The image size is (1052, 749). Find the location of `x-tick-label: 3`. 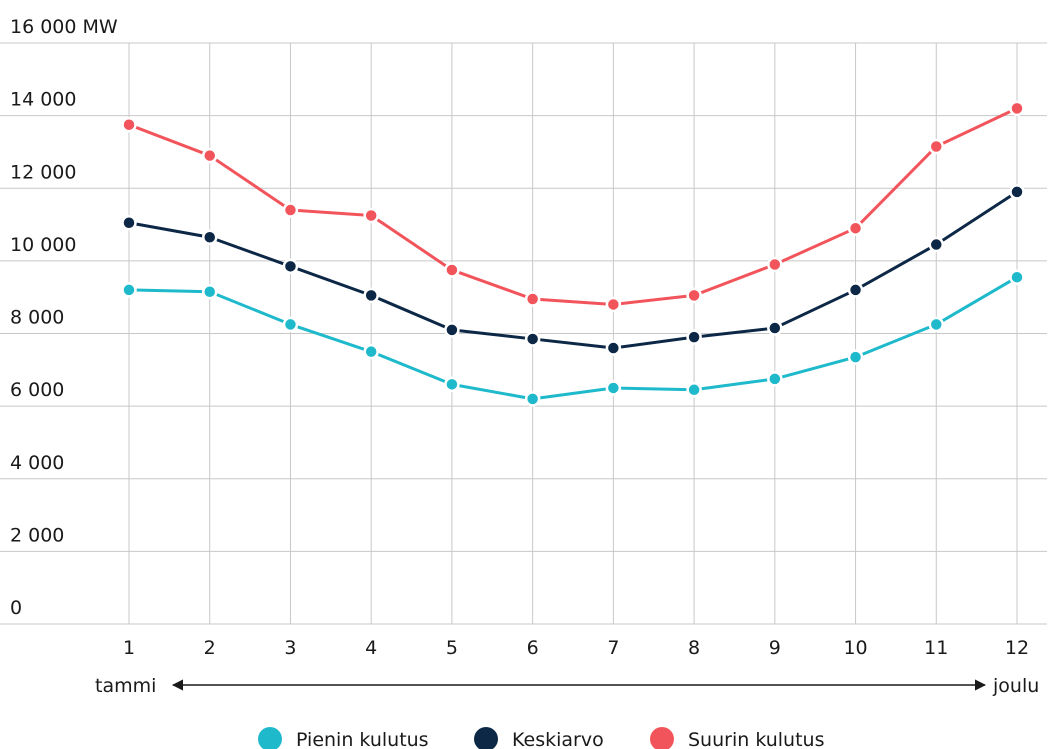

x-tick-label: 3 is located at coordinates (290, 648).